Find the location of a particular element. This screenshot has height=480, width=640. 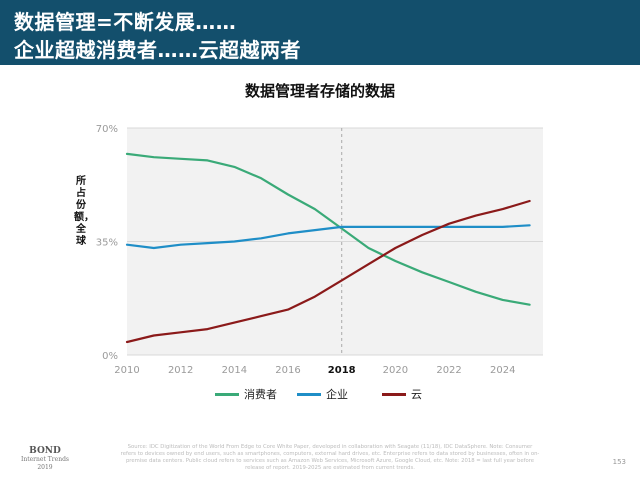

x-tick-label: 2020 is located at coordinates (395, 370).